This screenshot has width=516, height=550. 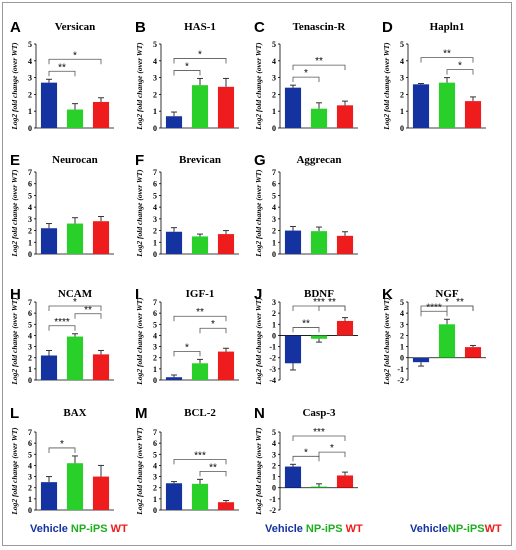 I want to click on bar-f-np-ips, so click(x=200, y=245).